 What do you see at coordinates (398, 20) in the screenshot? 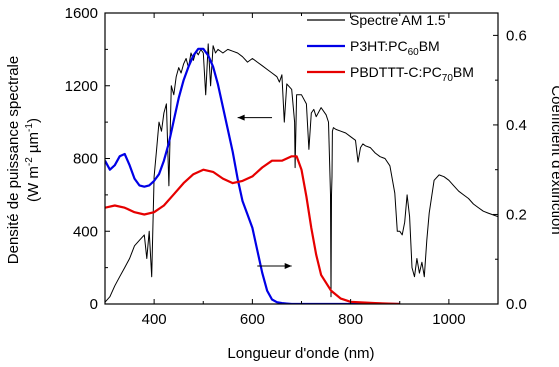
I see `legend-label-am15: Spectre AM 1.5` at bounding box center [398, 20].